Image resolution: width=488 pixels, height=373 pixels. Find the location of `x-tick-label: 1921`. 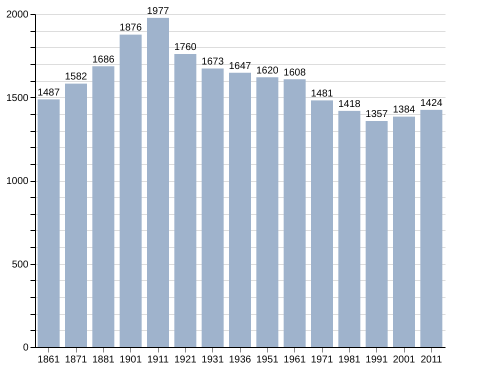

x-tick-label: 1921 is located at coordinates (185, 360).